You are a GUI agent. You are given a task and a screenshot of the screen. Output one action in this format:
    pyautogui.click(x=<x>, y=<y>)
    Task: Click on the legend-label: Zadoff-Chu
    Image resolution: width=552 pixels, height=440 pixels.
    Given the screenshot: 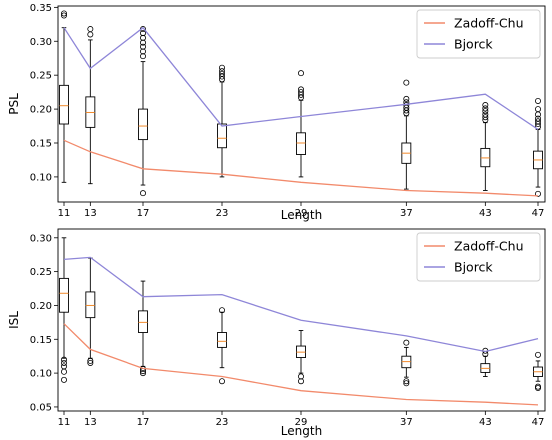 What is the action you would take?
    pyautogui.click(x=489, y=246)
    